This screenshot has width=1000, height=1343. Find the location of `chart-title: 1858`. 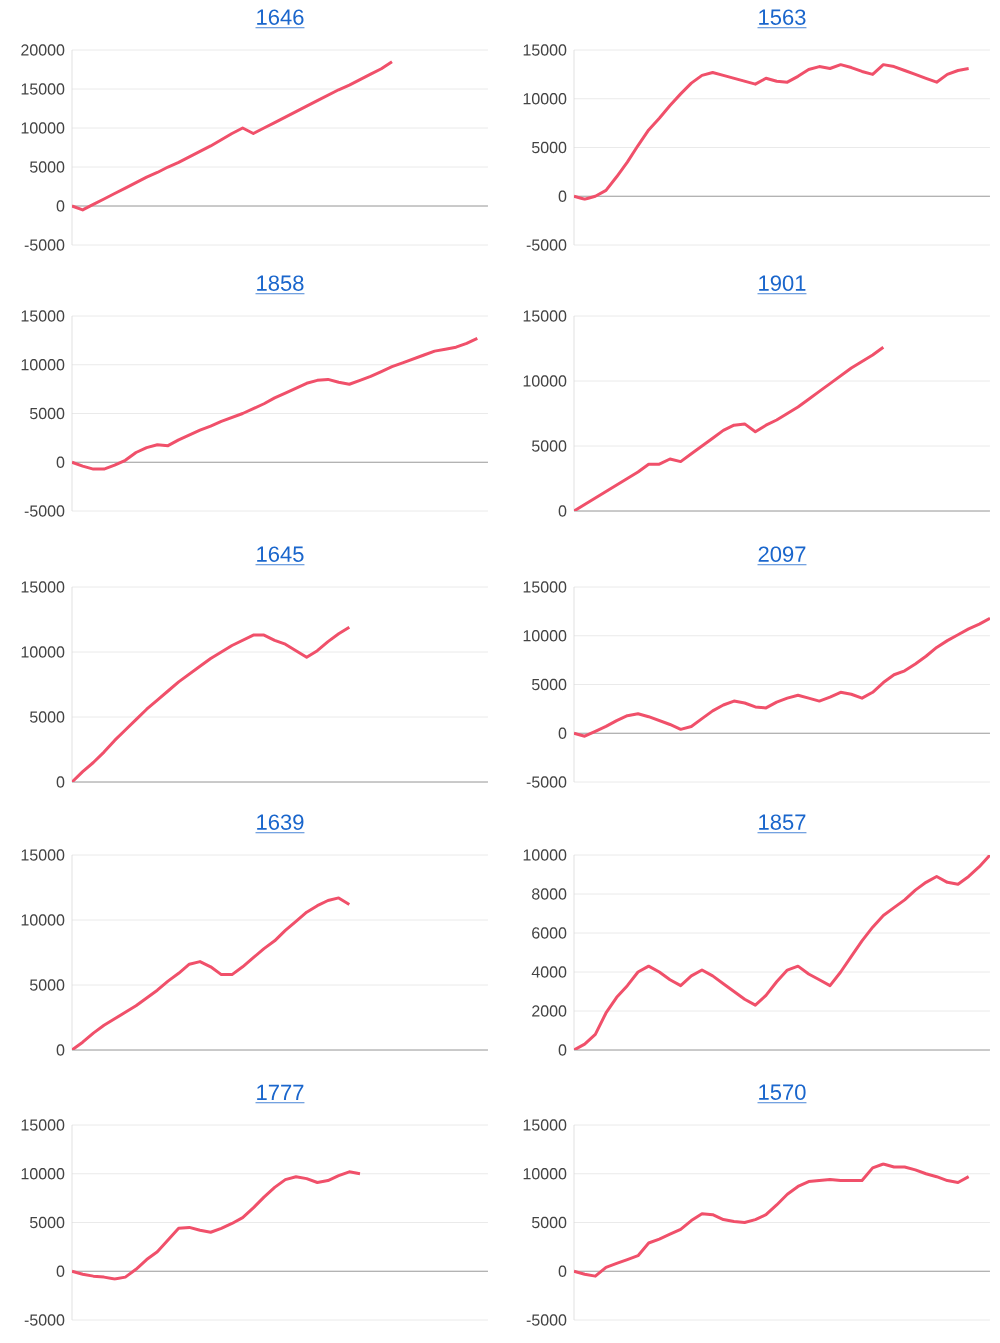

chart-title: 1858 is located at coordinates (280, 283).